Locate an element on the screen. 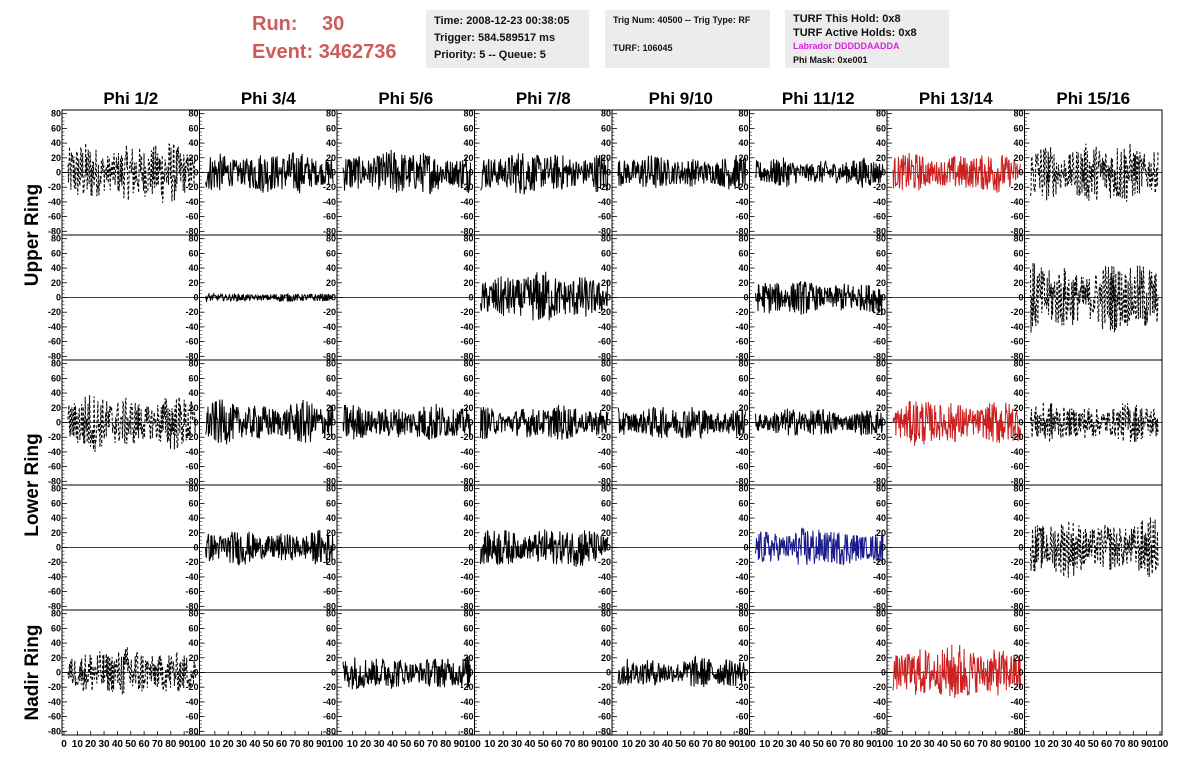 This screenshot has width=1196, height=772. x-tick-label: 80 is located at coordinates (1134, 744).